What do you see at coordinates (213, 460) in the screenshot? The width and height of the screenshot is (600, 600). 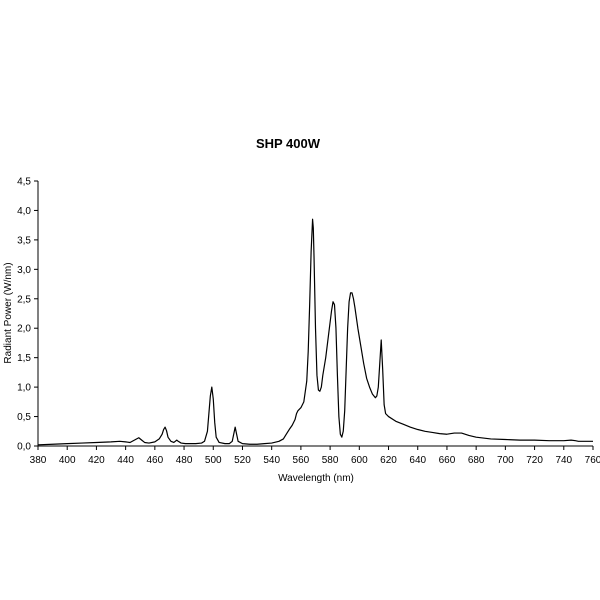 I see `x-tick-label: 500` at bounding box center [213, 460].